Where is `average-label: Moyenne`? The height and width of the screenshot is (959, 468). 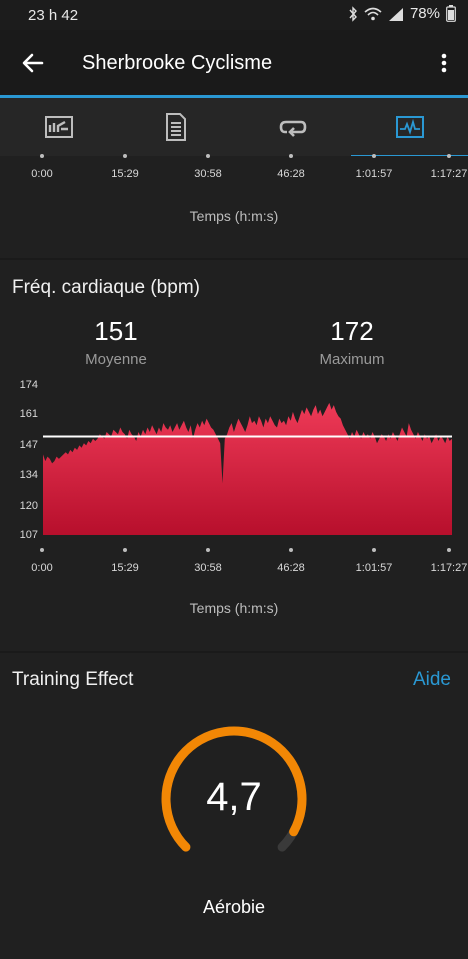 average-label: Moyenne is located at coordinates (116, 359).